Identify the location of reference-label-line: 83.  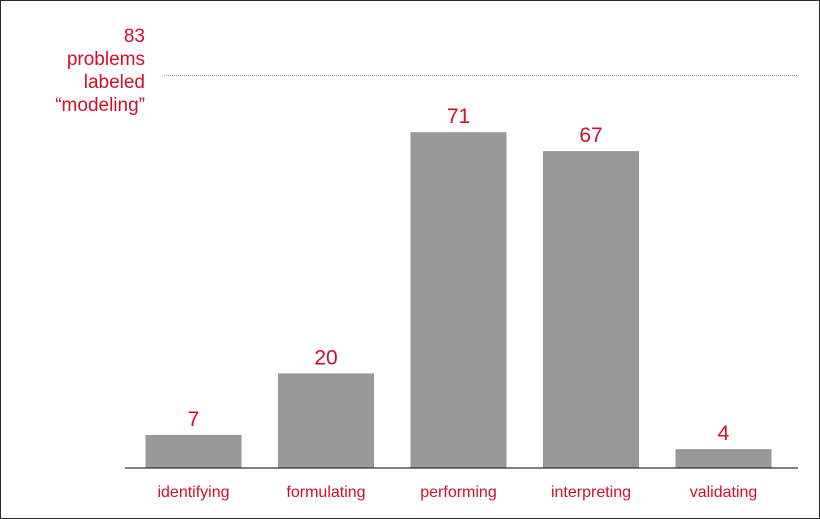
(134, 36).